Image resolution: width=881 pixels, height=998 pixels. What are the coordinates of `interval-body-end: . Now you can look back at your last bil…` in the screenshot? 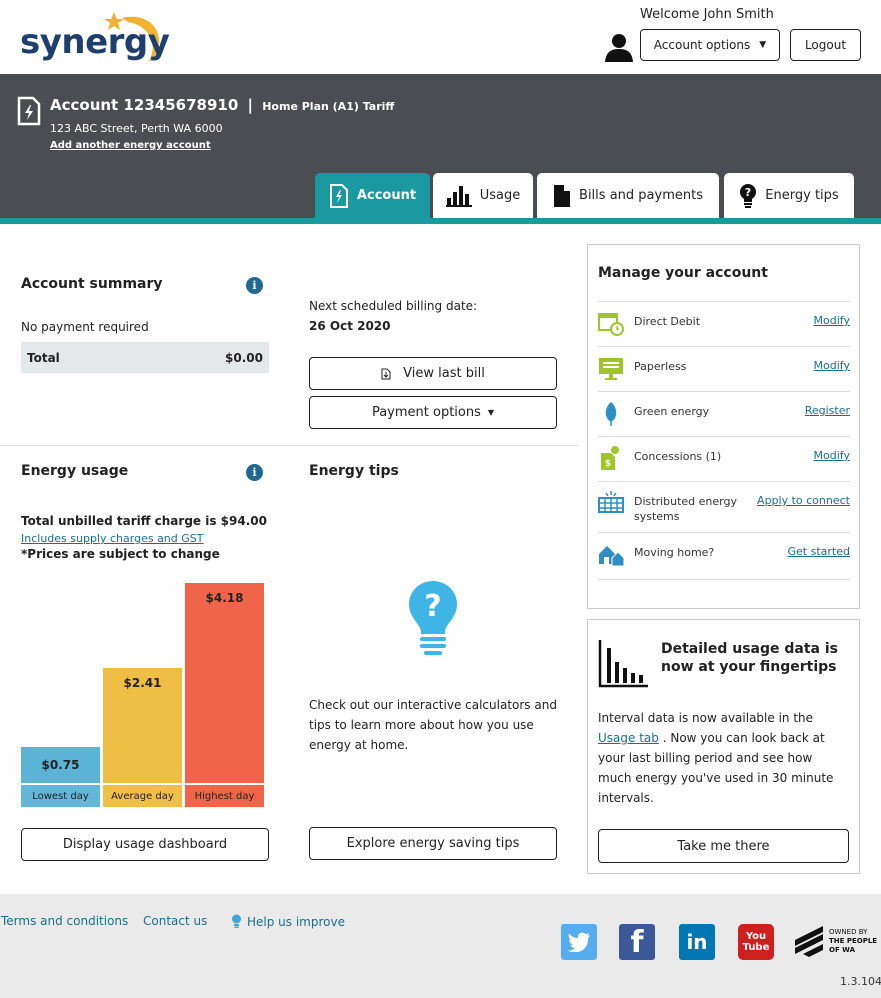 It's located at (716, 768).